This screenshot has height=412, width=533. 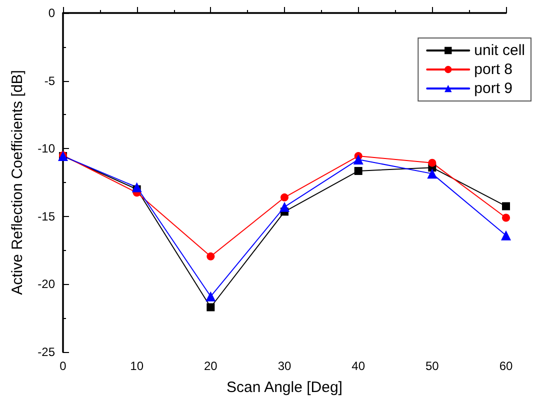 I want to click on legend-label: port 8, so click(x=493, y=69).